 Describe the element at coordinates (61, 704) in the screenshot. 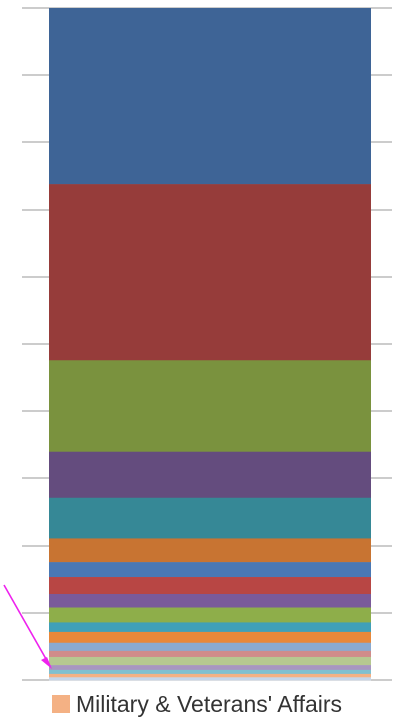

I see `legend-swatch` at that location.